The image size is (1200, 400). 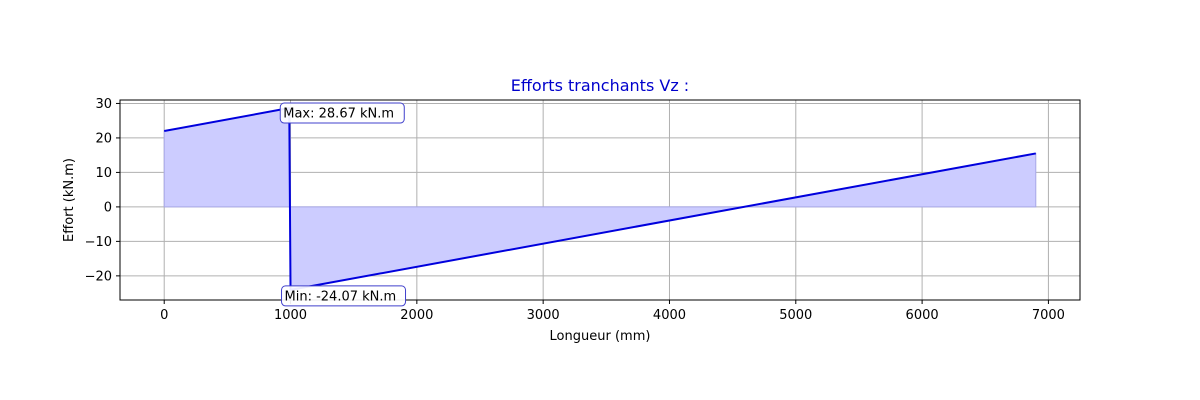 What do you see at coordinates (612, 311) in the screenshot?
I see `x-axis: 0 1000 2000 3000 4000 5000 6000 7000` at bounding box center [612, 311].